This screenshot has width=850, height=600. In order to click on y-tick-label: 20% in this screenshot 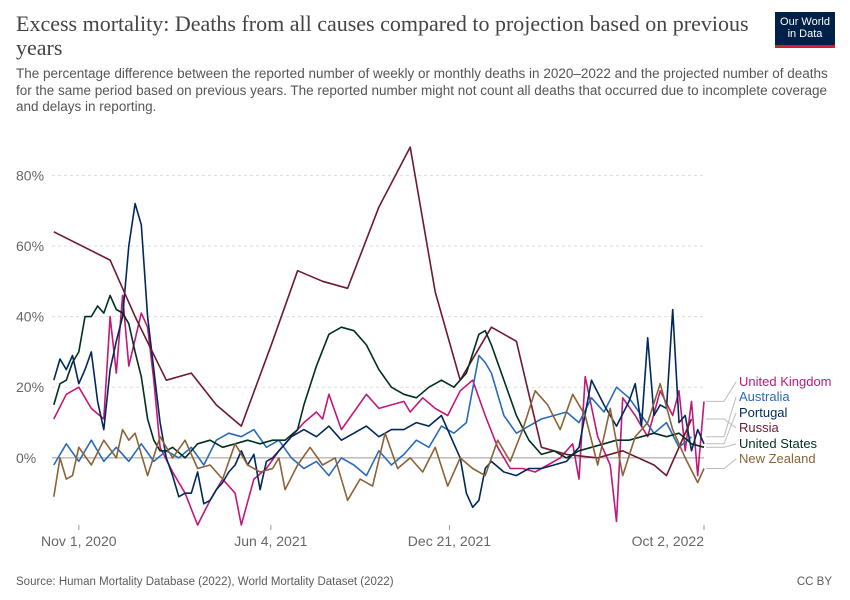, I will do `click(30, 387)`.